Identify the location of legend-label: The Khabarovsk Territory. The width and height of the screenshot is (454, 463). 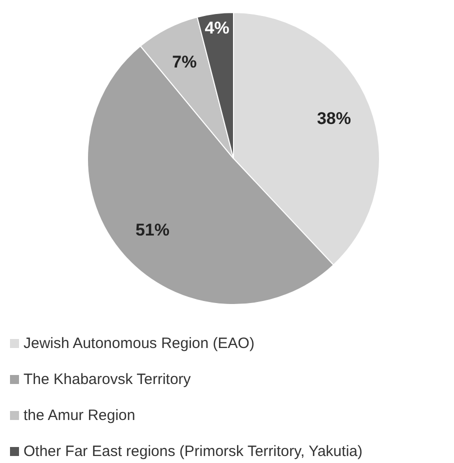
(108, 379).